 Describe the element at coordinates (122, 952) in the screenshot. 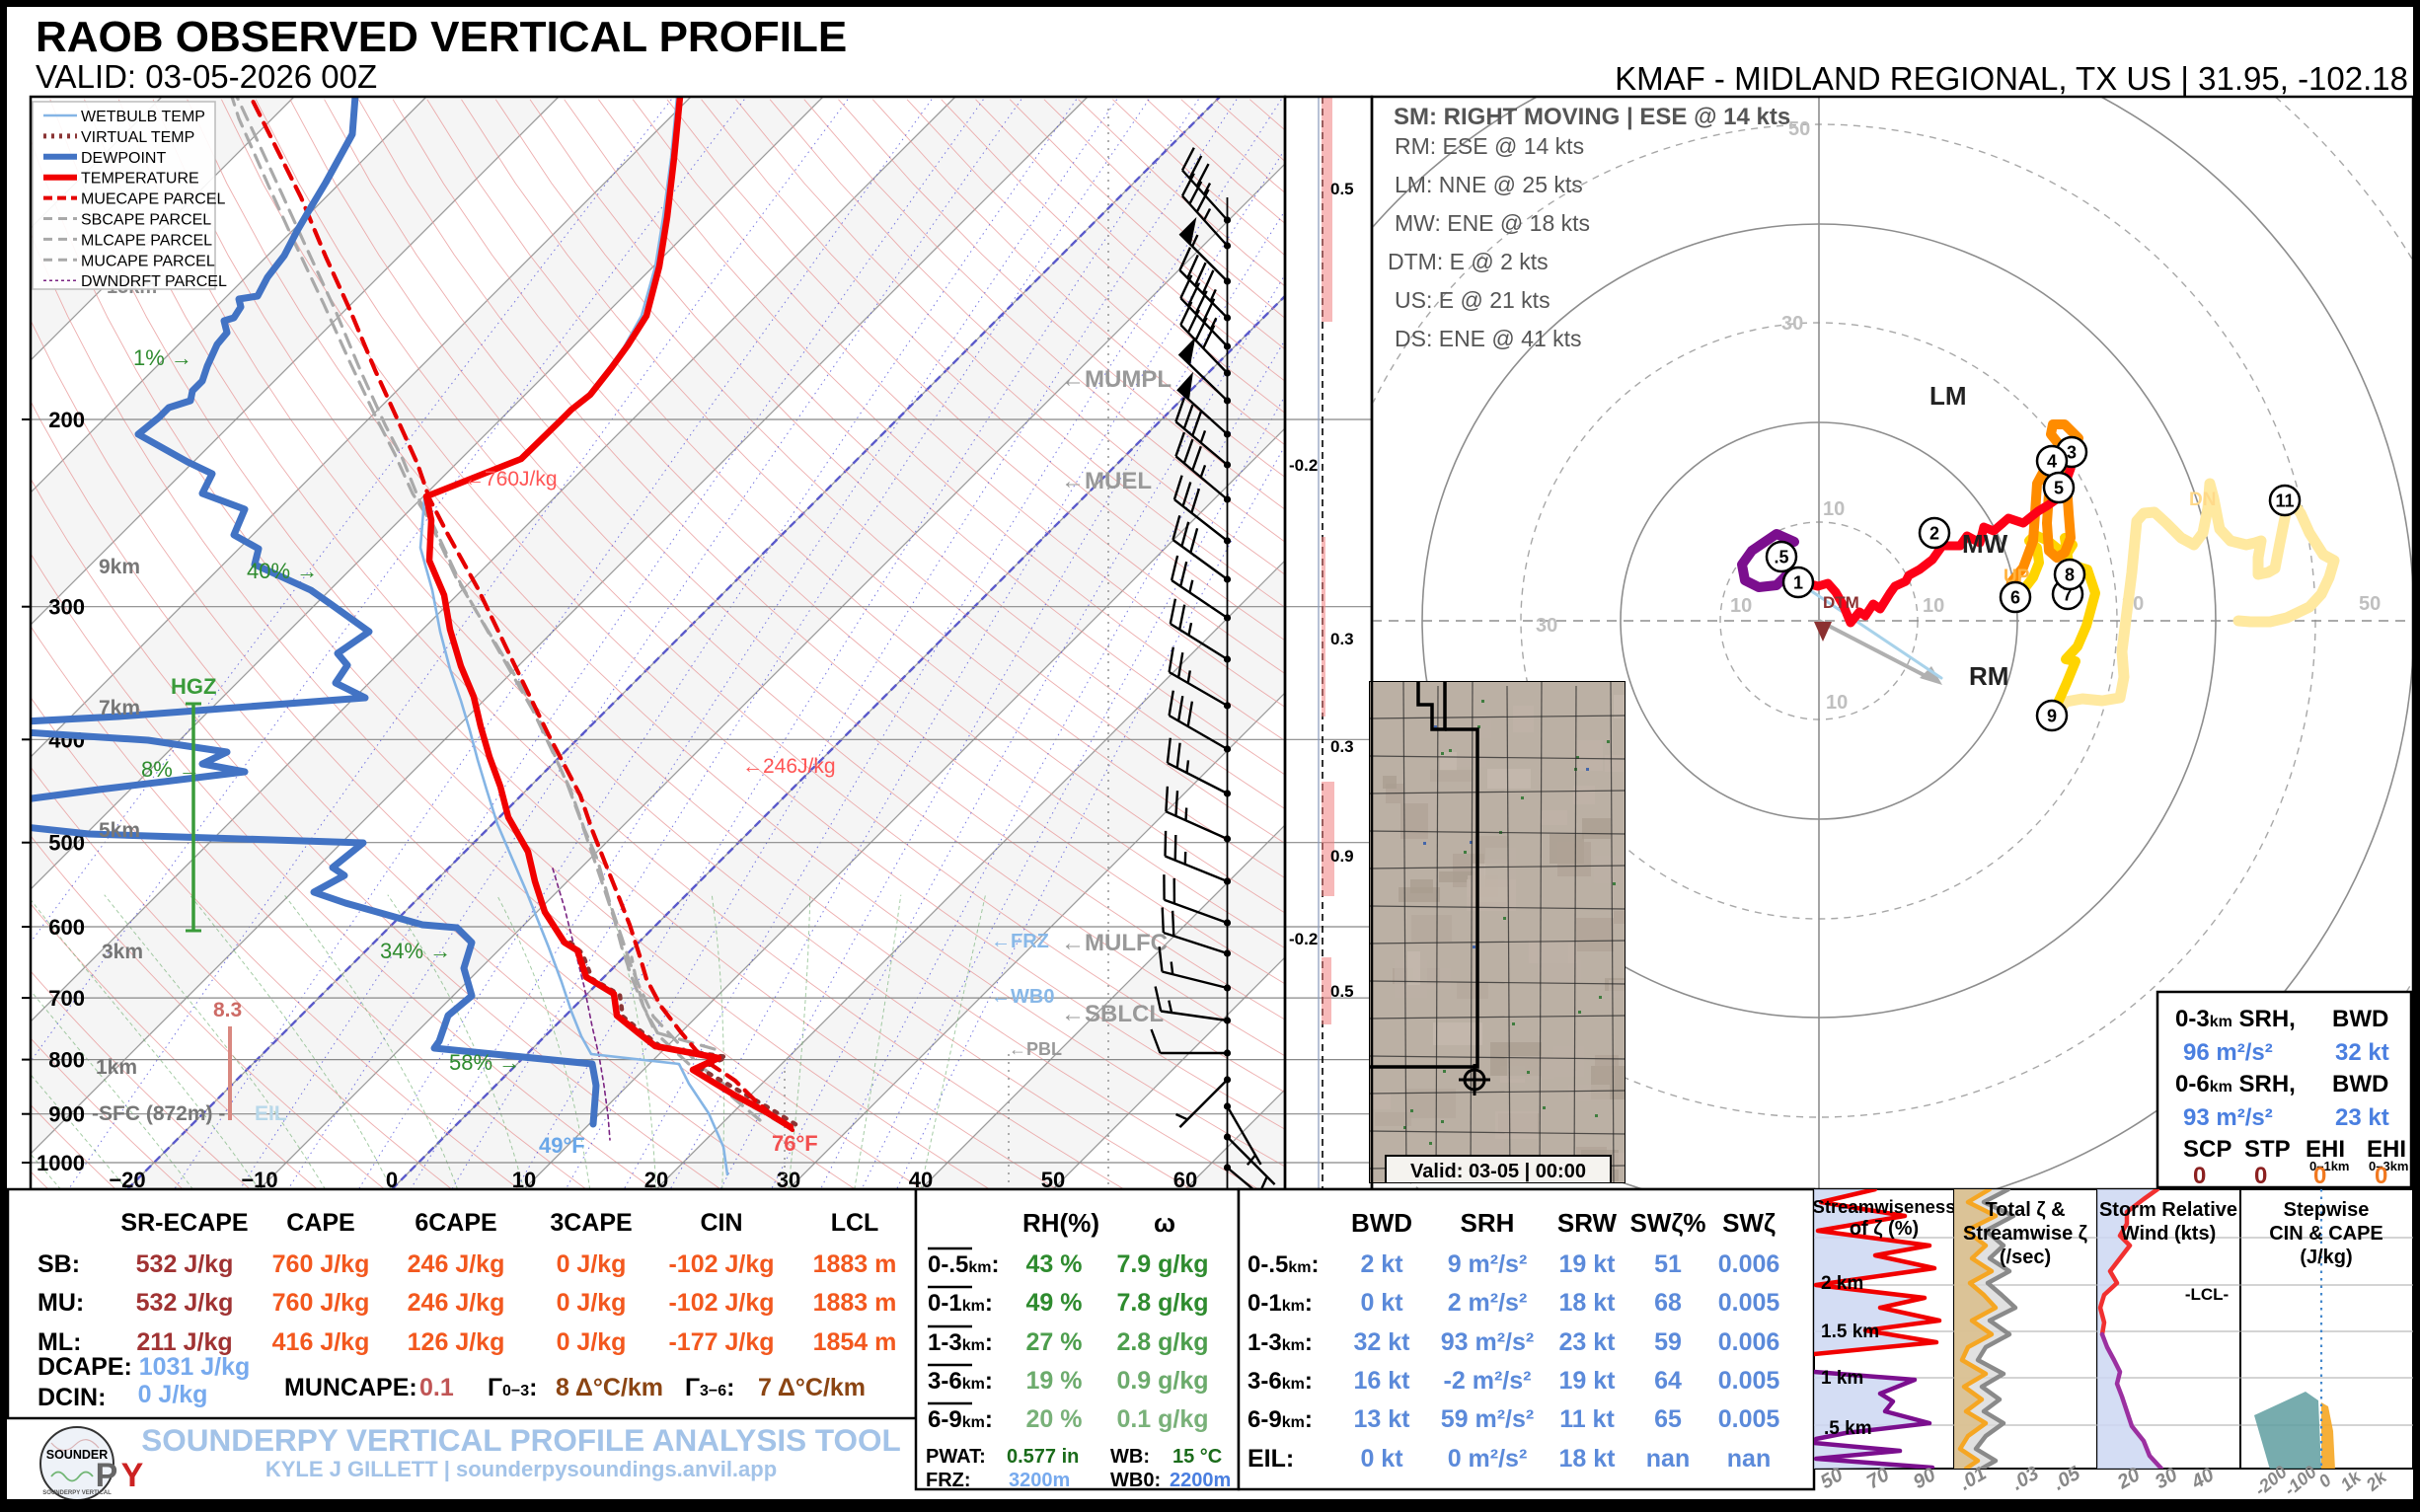

I see `svg-text: 3km` at that location.